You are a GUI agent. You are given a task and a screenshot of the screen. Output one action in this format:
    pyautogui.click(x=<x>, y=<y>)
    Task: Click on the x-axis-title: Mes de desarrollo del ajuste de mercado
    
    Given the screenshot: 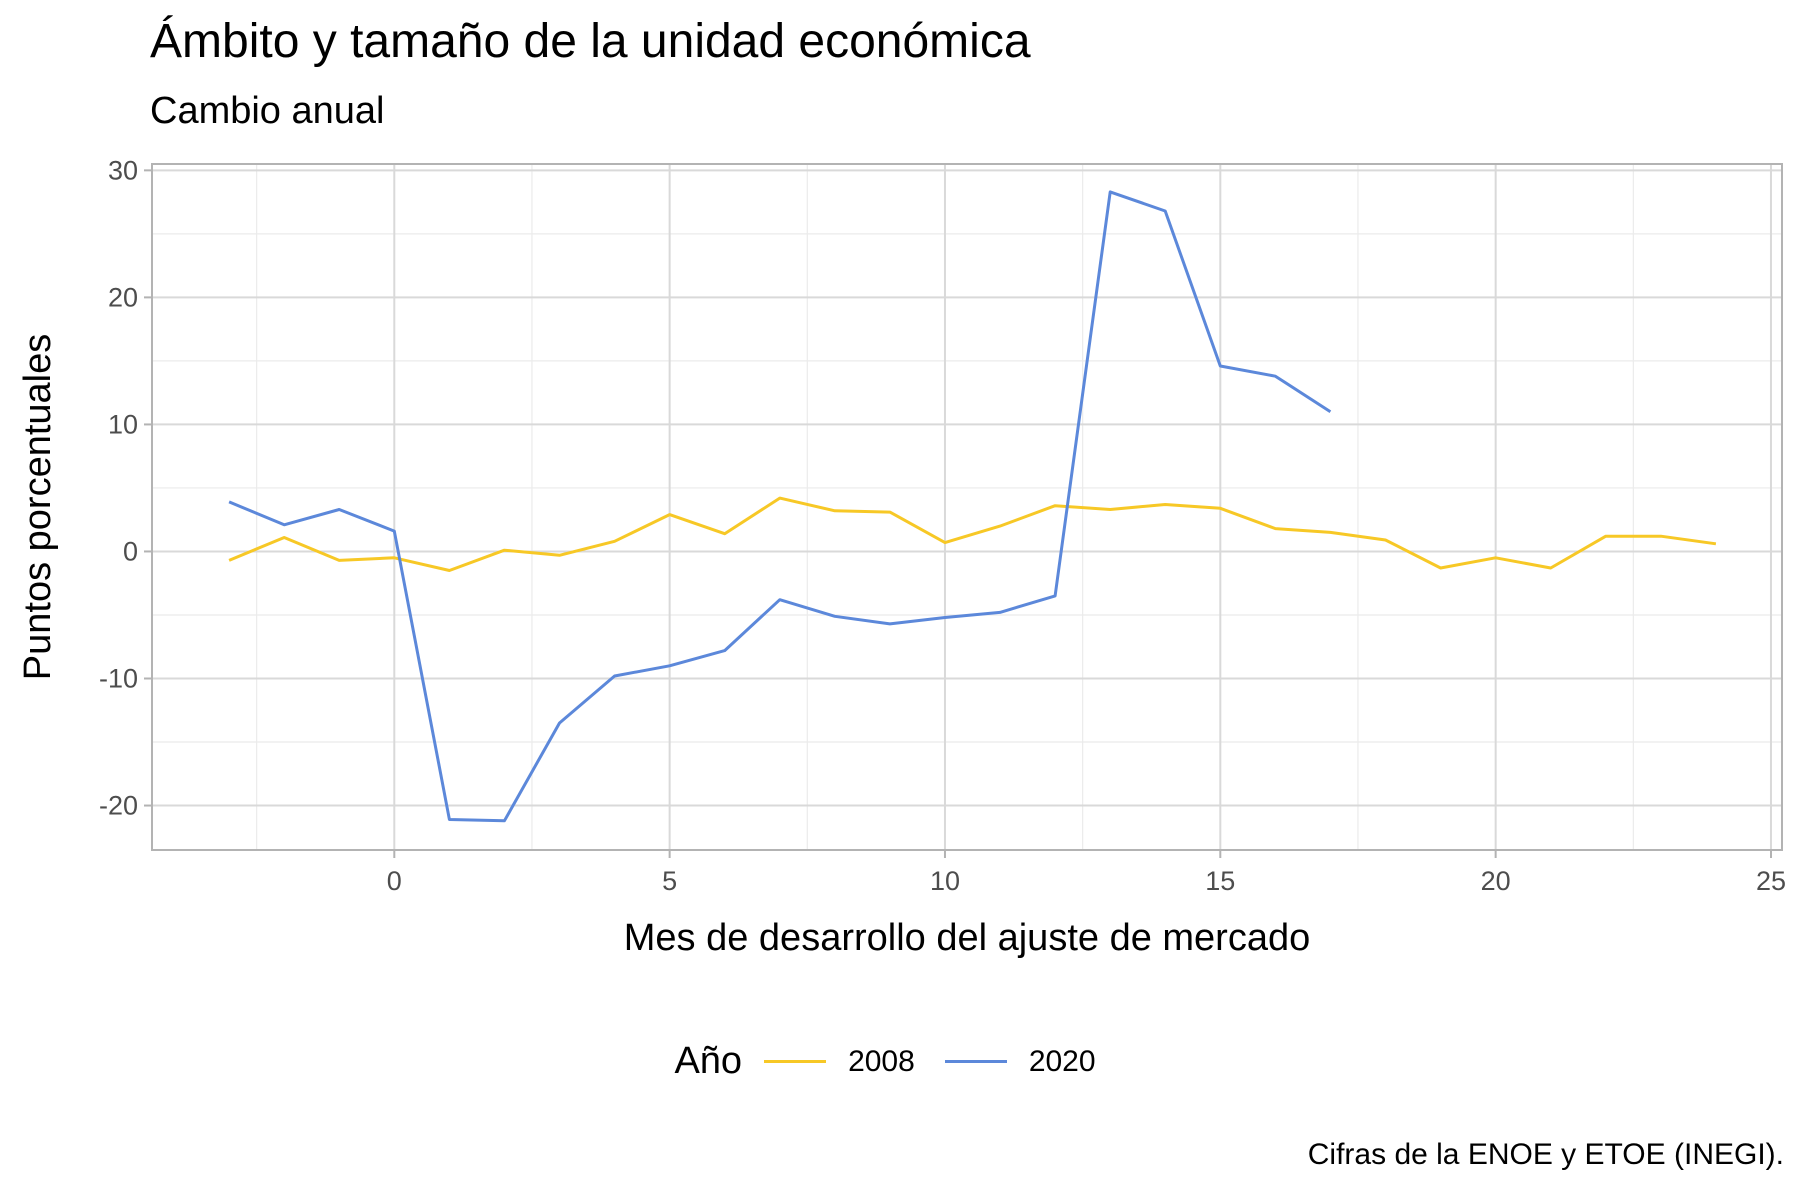 What is the action you would take?
    pyautogui.click(x=967, y=938)
    